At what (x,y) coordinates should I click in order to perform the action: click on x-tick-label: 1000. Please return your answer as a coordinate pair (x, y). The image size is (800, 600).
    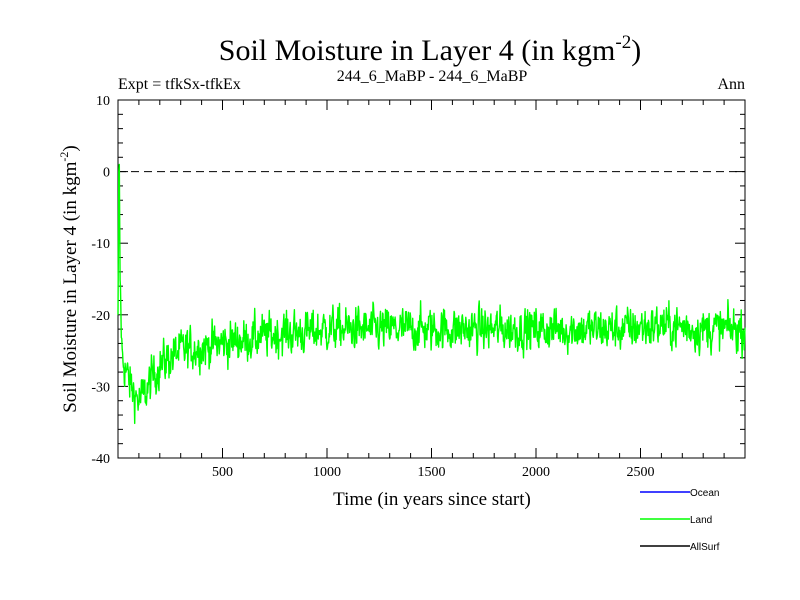
    Looking at the image, I should click on (327, 472).